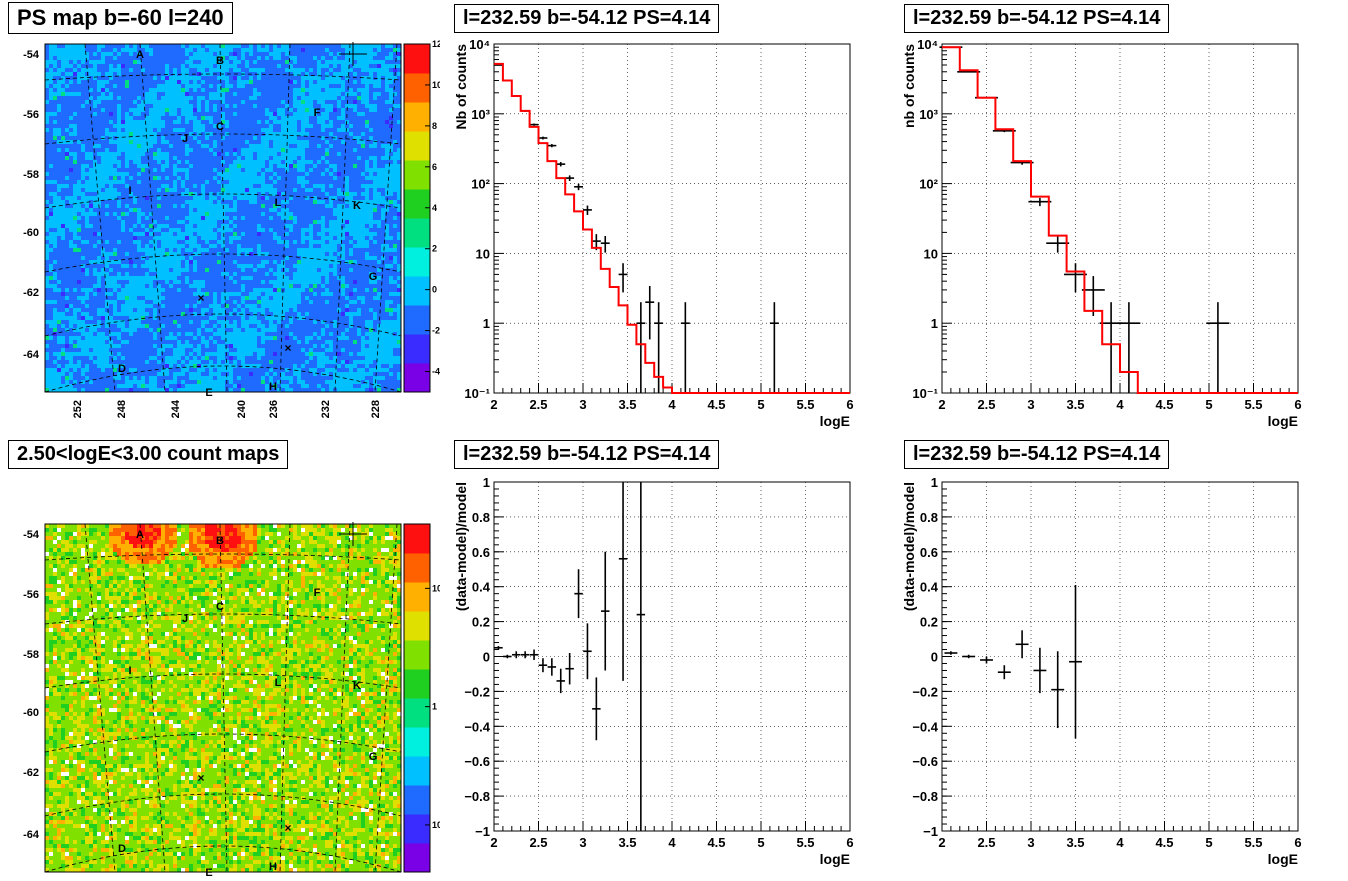  What do you see at coordinates (274, 409) in the screenshot?
I see `map-x-tick-label: 236` at bounding box center [274, 409].